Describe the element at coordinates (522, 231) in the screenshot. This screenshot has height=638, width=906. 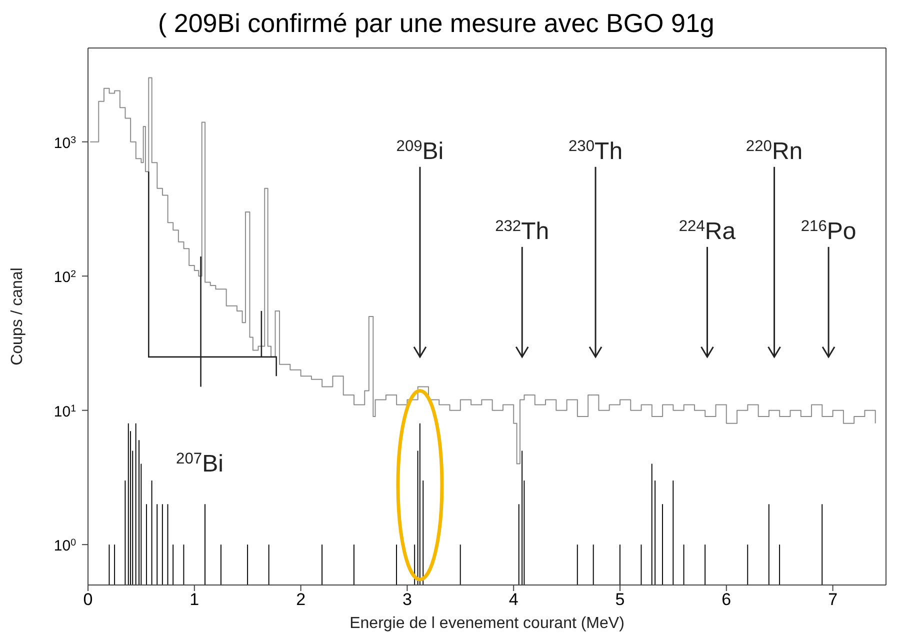
I see `annotation: $^{232}$Th` at that location.